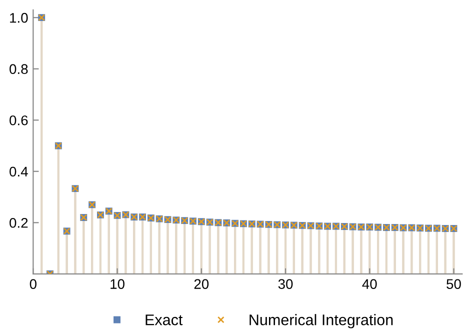  What do you see at coordinates (19, 17) in the screenshot?
I see `y-tick-label: 1.0` at bounding box center [19, 17].